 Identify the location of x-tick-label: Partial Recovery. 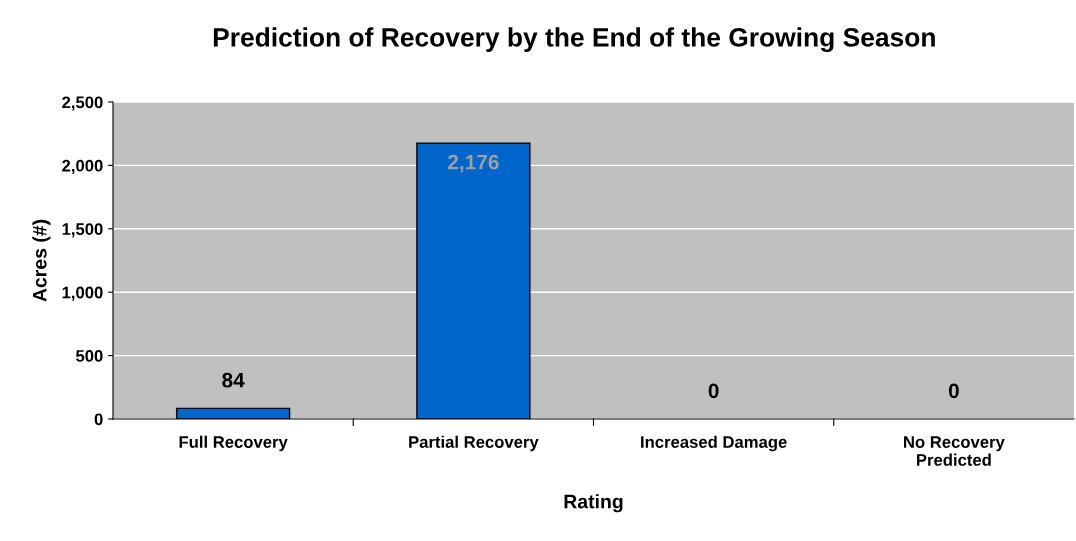
(474, 443).